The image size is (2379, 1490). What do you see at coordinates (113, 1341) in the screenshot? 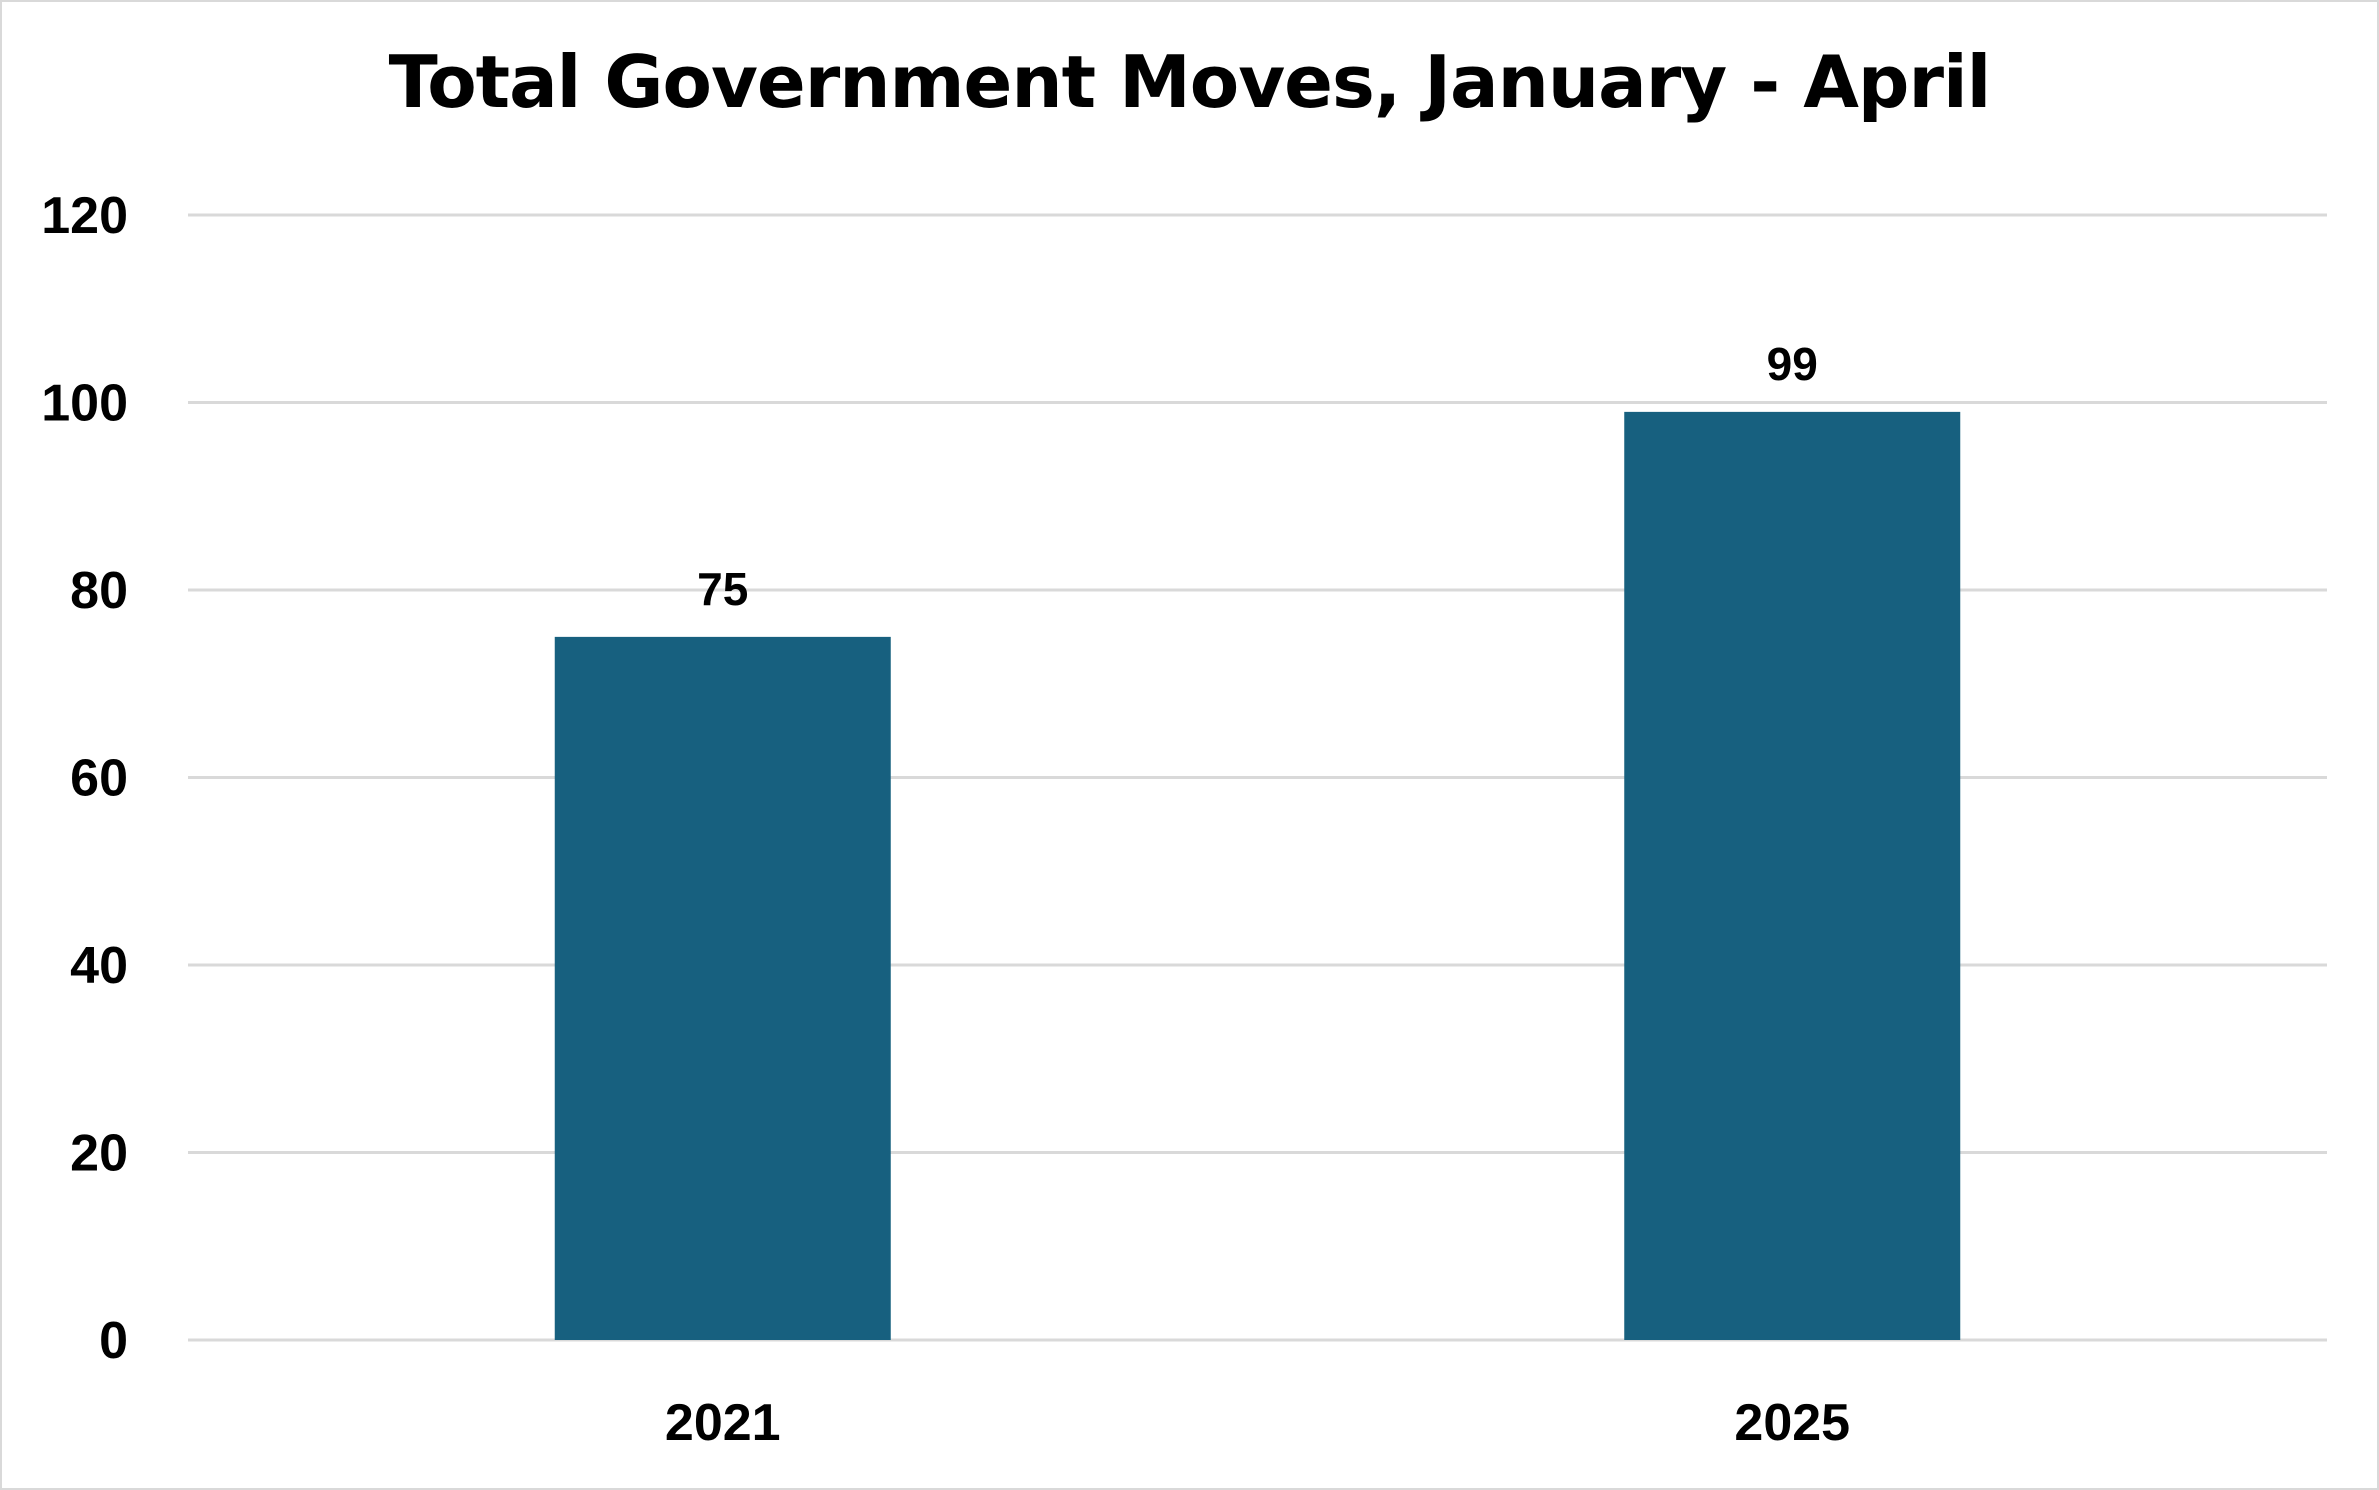
I see `y-tick-label: 0` at bounding box center [113, 1341].